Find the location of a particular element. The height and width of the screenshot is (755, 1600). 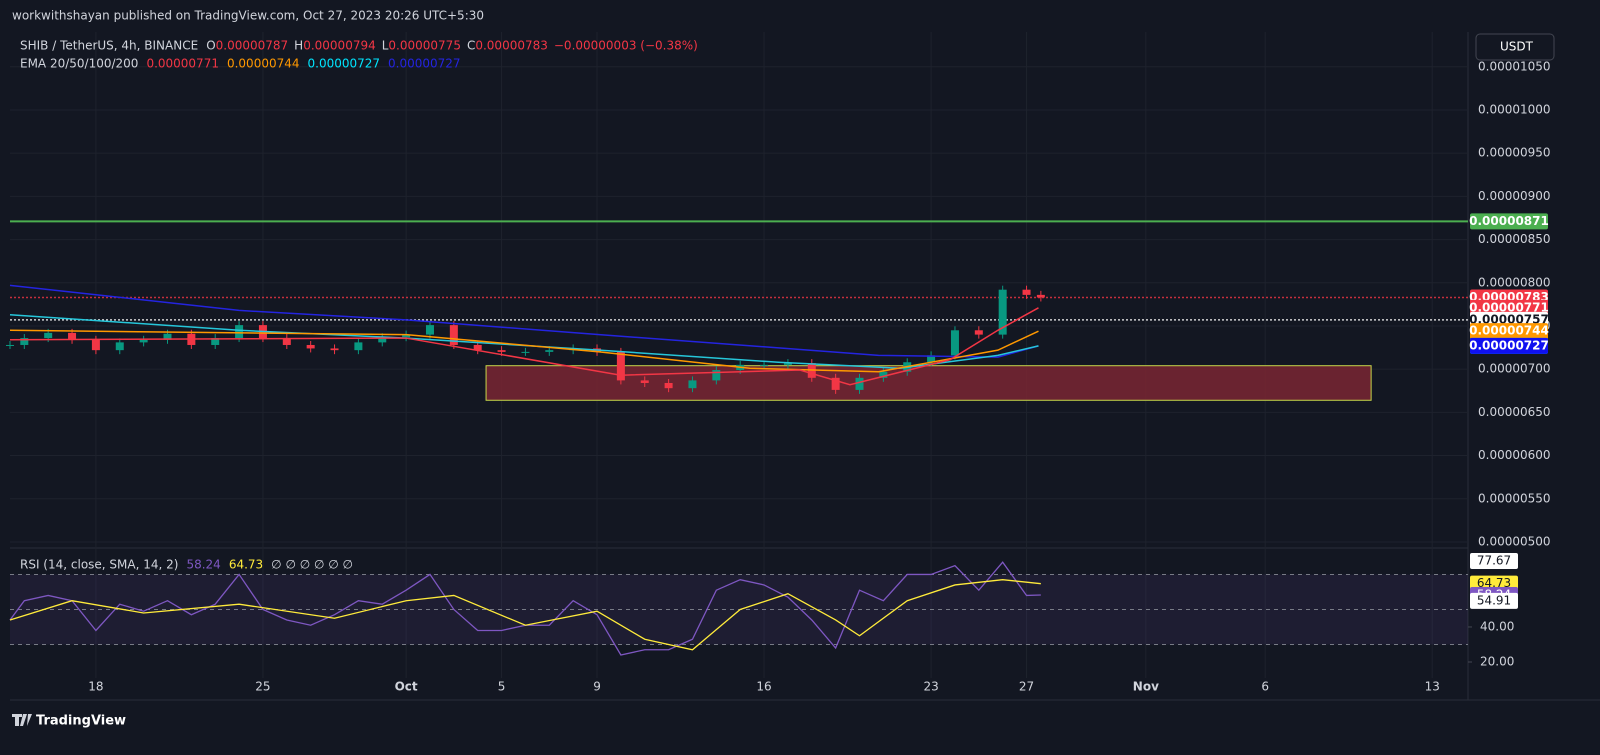

rsi-label-box is located at coordinates (1494, 600).